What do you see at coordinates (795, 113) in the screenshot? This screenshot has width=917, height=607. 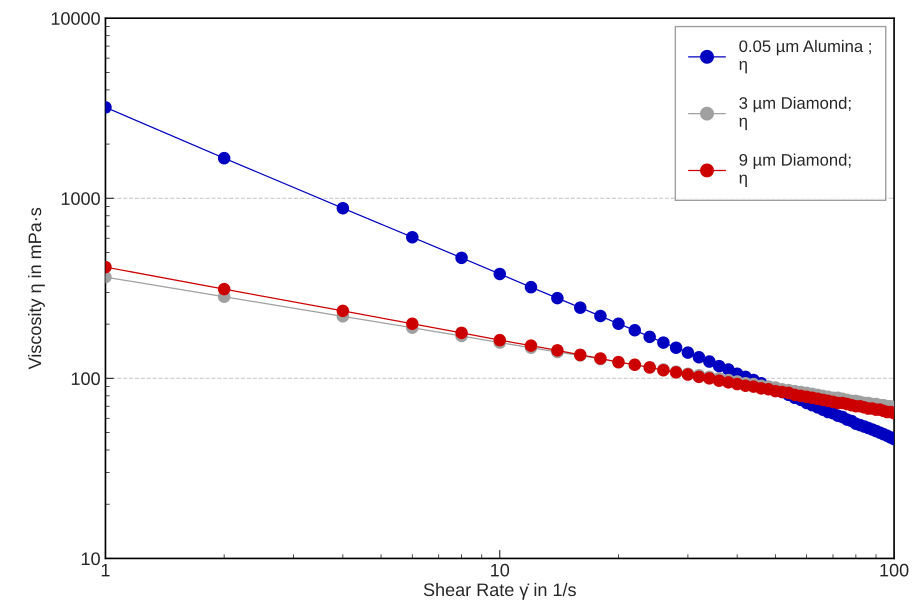 I see `legend-label: 3 µm Diamond; η` at bounding box center [795, 113].